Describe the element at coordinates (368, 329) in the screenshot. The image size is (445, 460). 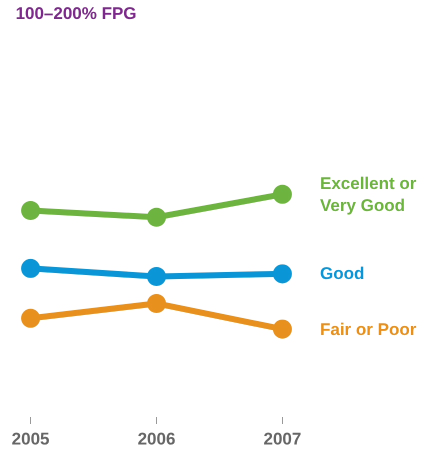
I see `series-label: Fair or Poor` at that location.